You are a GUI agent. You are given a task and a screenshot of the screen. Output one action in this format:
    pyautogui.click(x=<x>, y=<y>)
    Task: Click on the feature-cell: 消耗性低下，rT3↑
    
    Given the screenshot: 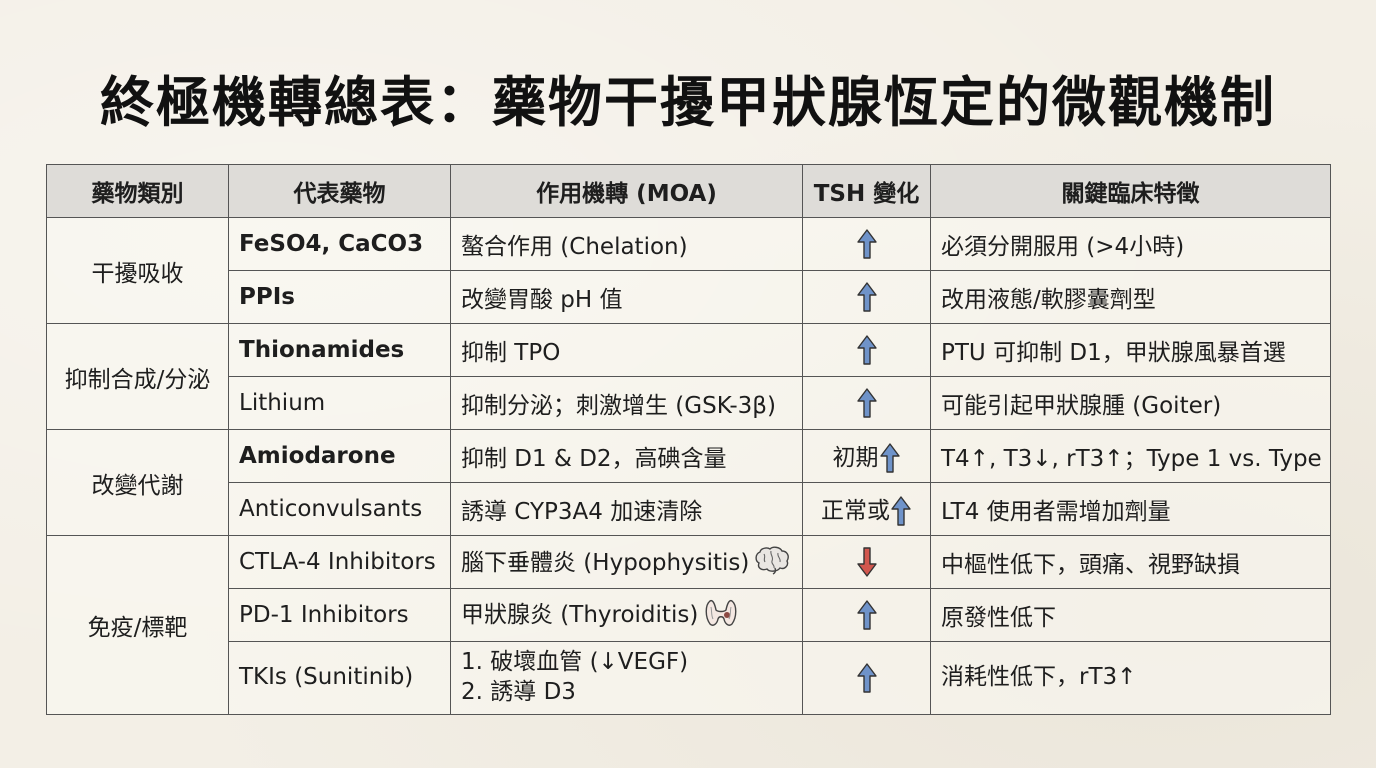 What is the action you would take?
    pyautogui.click(x=1130, y=678)
    